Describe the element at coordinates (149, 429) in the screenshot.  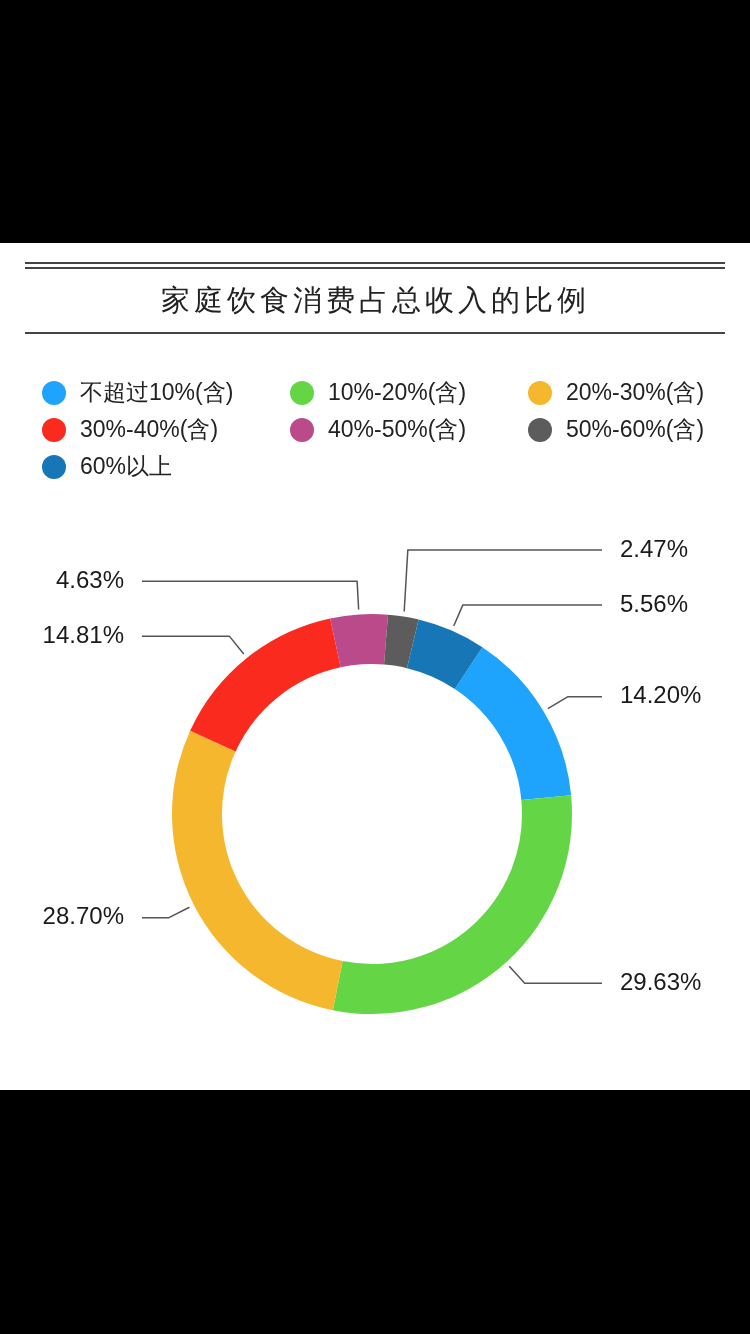
I see `legend-label: 30%-40%(含)` at that location.